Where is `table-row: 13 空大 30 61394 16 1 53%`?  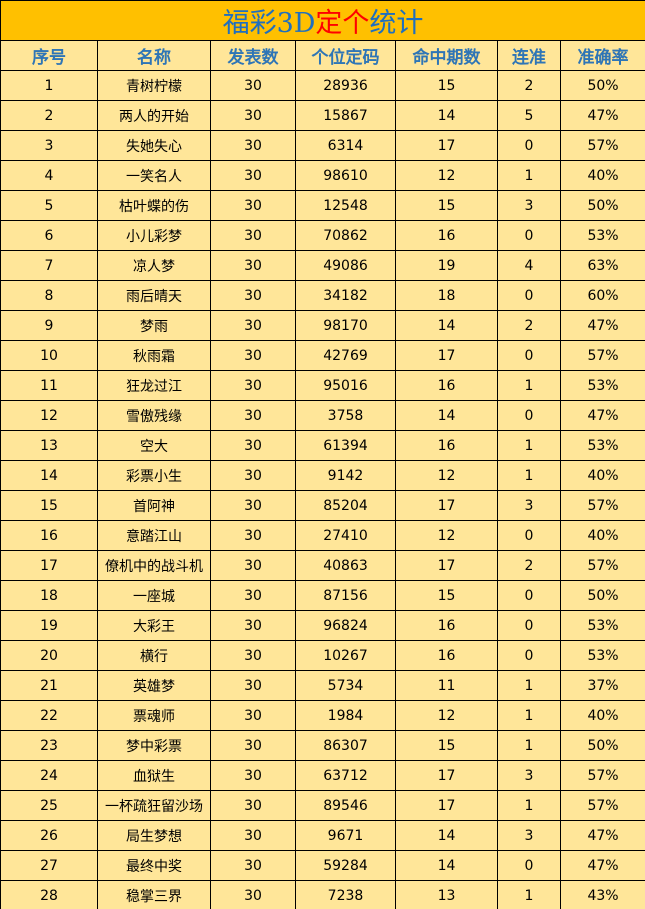 table-row: 13 空大 30 61394 16 1 53% is located at coordinates (322, 445).